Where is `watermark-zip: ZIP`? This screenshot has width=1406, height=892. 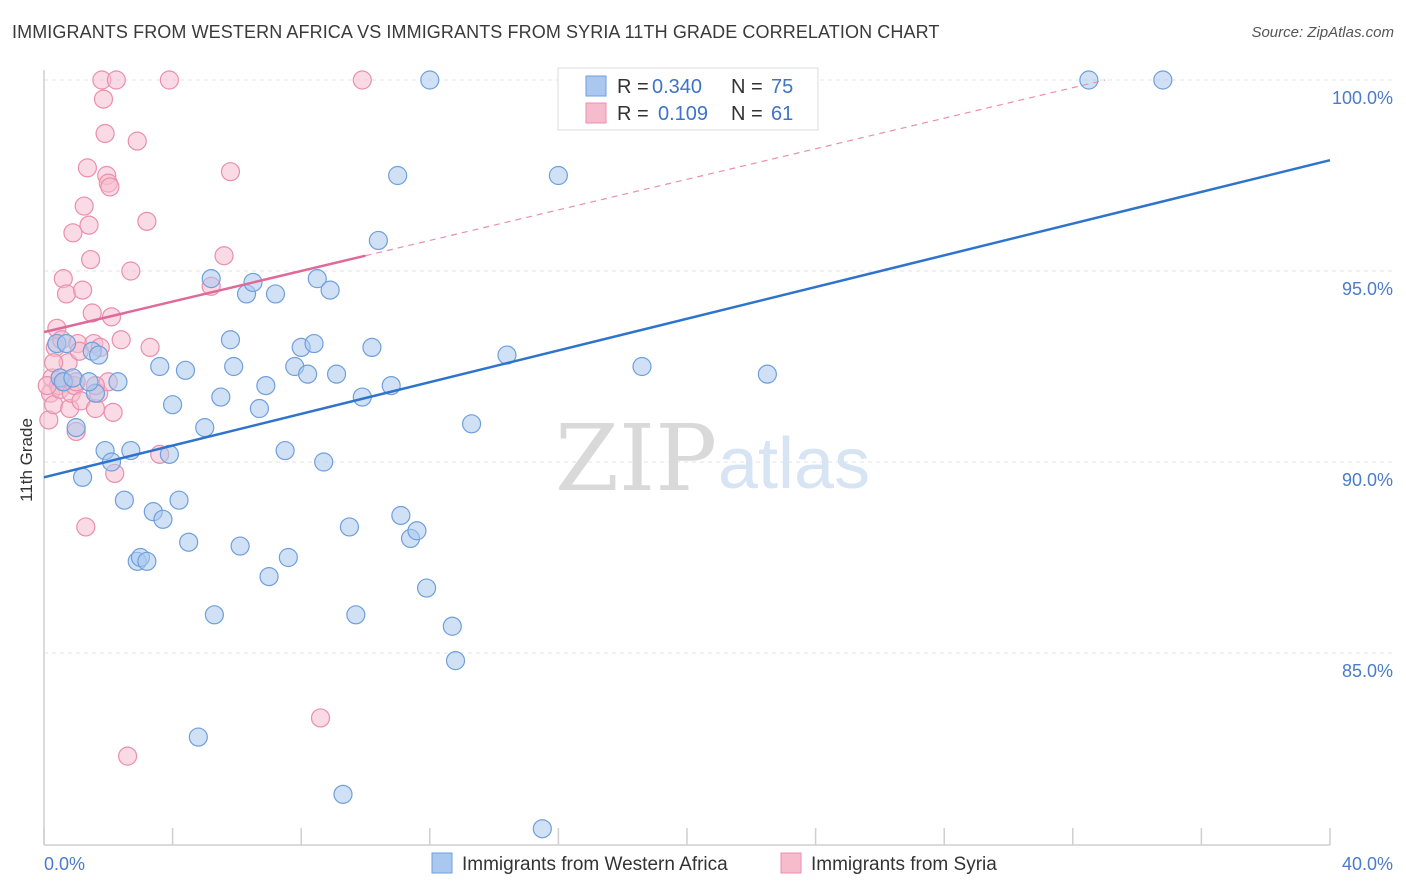 watermark-zip: ZIP is located at coordinates (636, 458).